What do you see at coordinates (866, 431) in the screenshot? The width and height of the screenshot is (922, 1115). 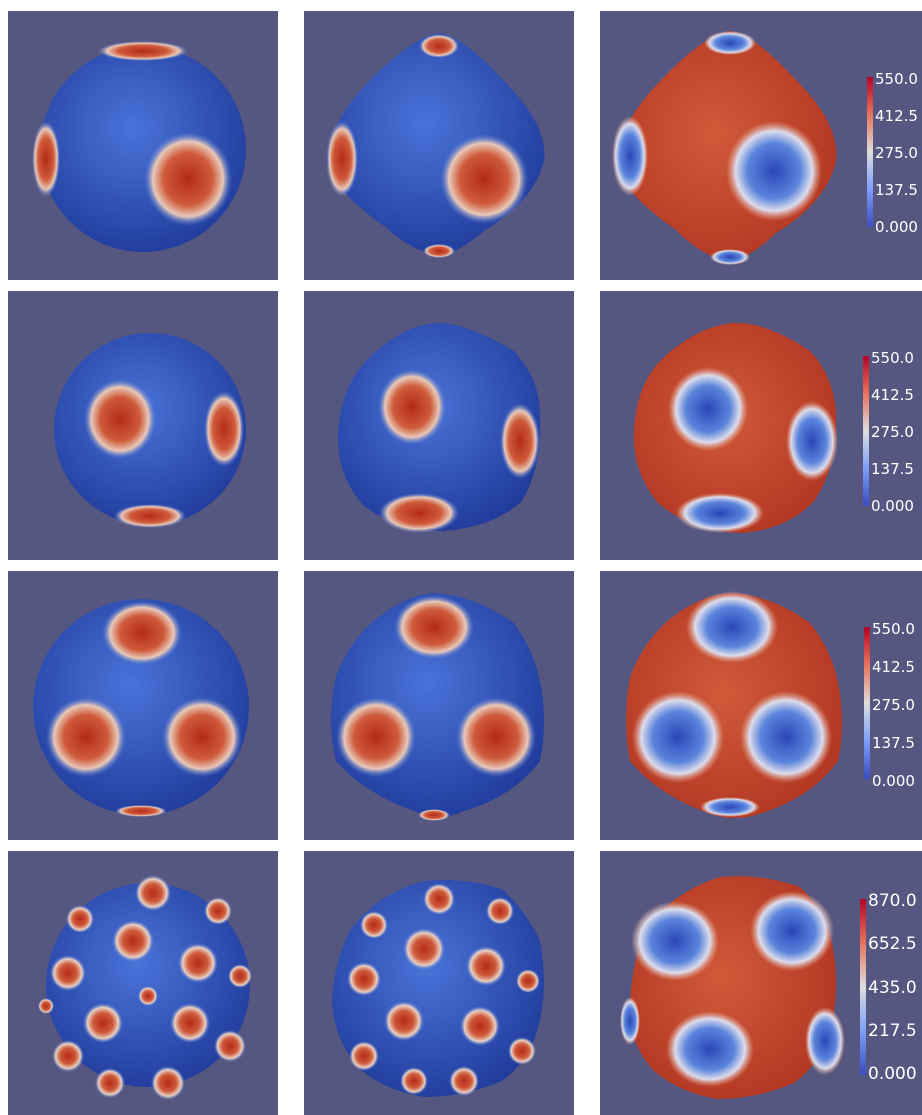 I see `colorbar-r2` at bounding box center [866, 431].